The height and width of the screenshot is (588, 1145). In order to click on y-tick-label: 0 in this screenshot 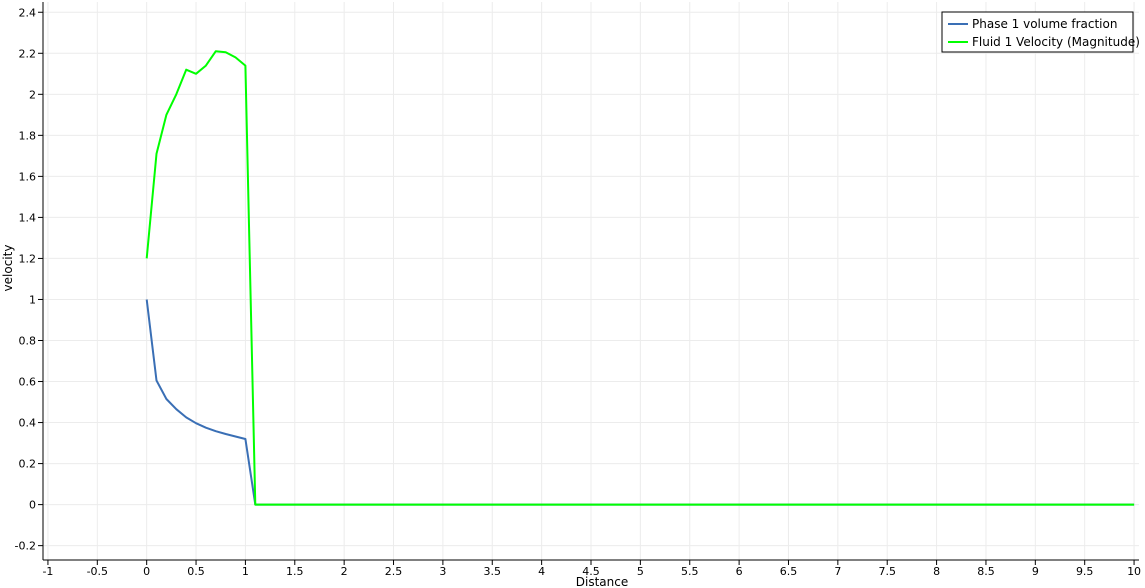, I will do `click(32, 505)`.